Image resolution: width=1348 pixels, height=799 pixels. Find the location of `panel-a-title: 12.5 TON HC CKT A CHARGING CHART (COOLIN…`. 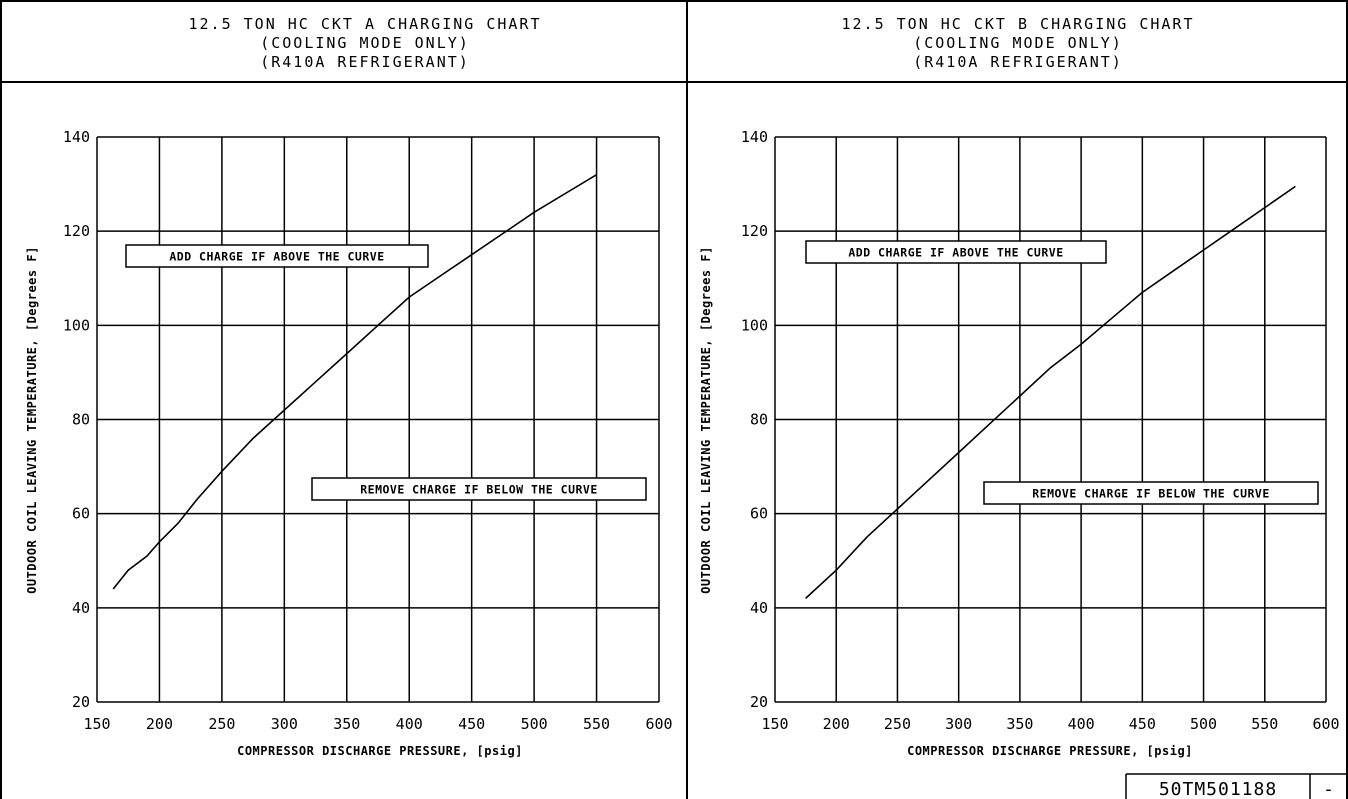

panel-a-title: 12.5 TON HC CKT A CHARGING CHART (COOLIN… is located at coordinates (365, 43).